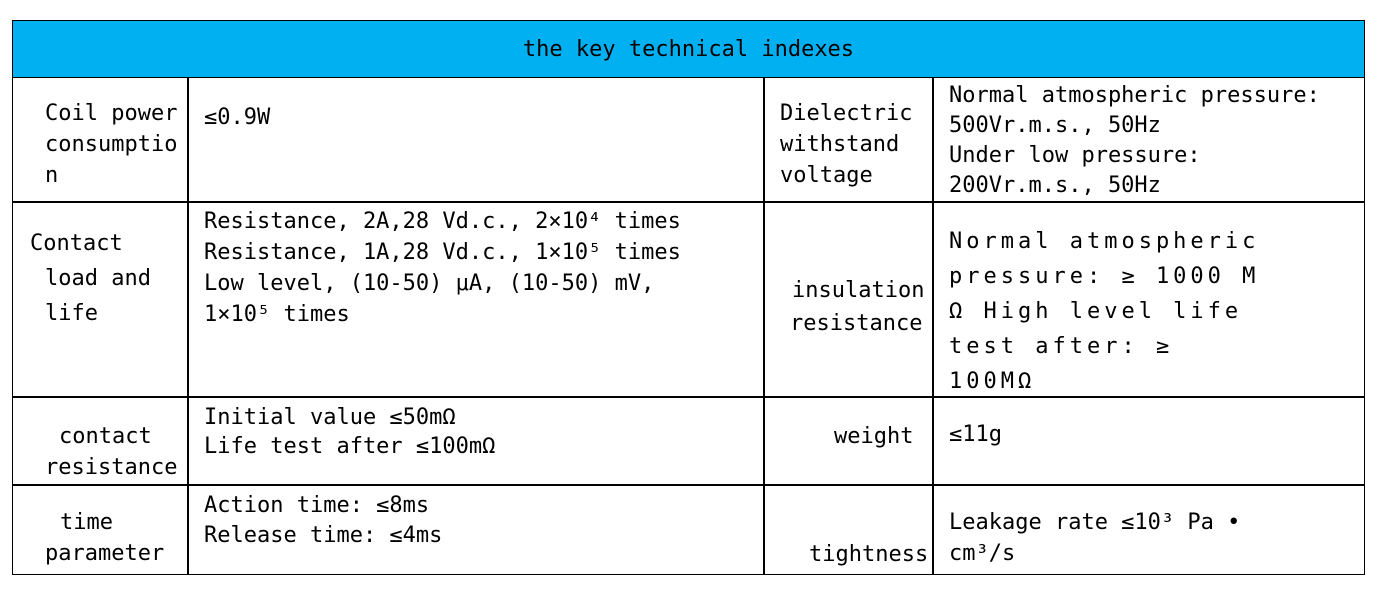 This screenshot has width=1392, height=591. I want to click on time-parameter-value: Action time: ≤8ms Release time: ≤4ms, so click(476, 529).